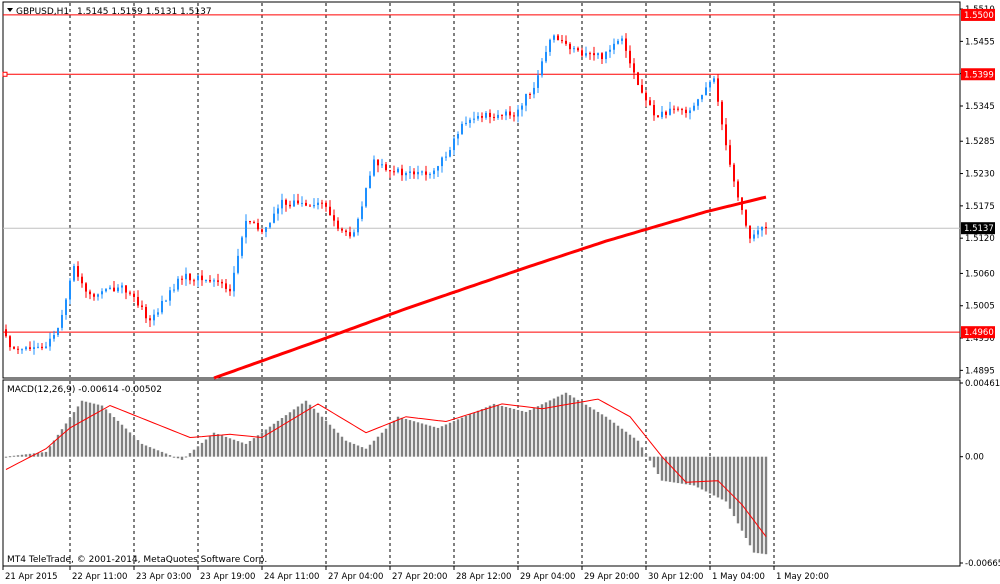 Image resolution: width=1000 pixels, height=584 pixels. Describe the element at coordinates (10, 10) in the screenshot. I see `dropdown-arrow-icon` at that location.